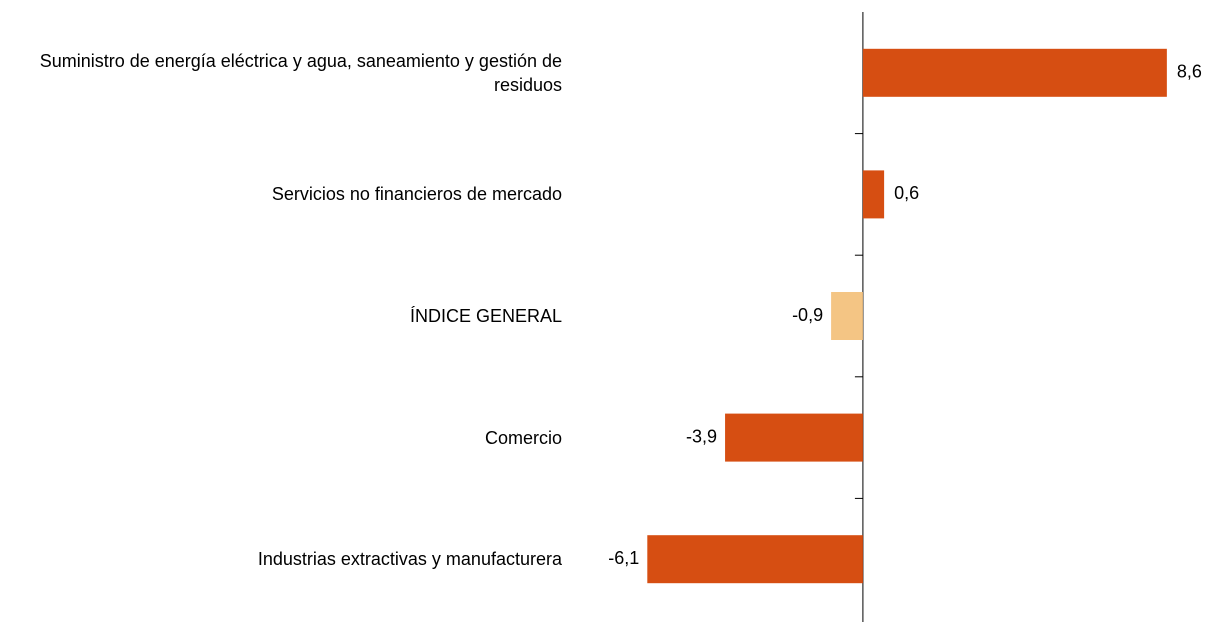  Describe the element at coordinates (409, 559) in the screenshot. I see `category-label: Industrias extractivas y manufacturera` at that location.